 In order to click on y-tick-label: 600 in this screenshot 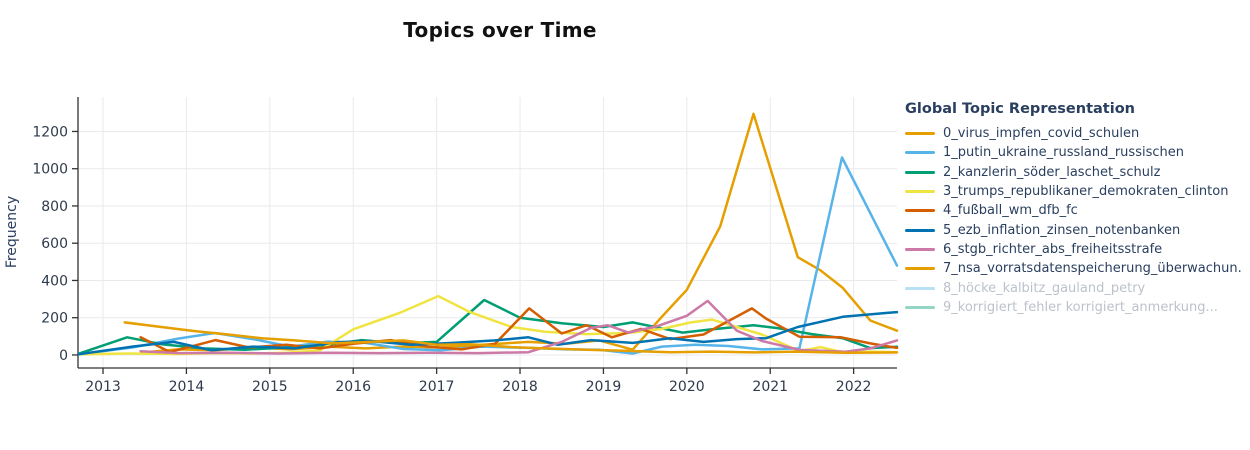, I will do `click(54, 244)`.